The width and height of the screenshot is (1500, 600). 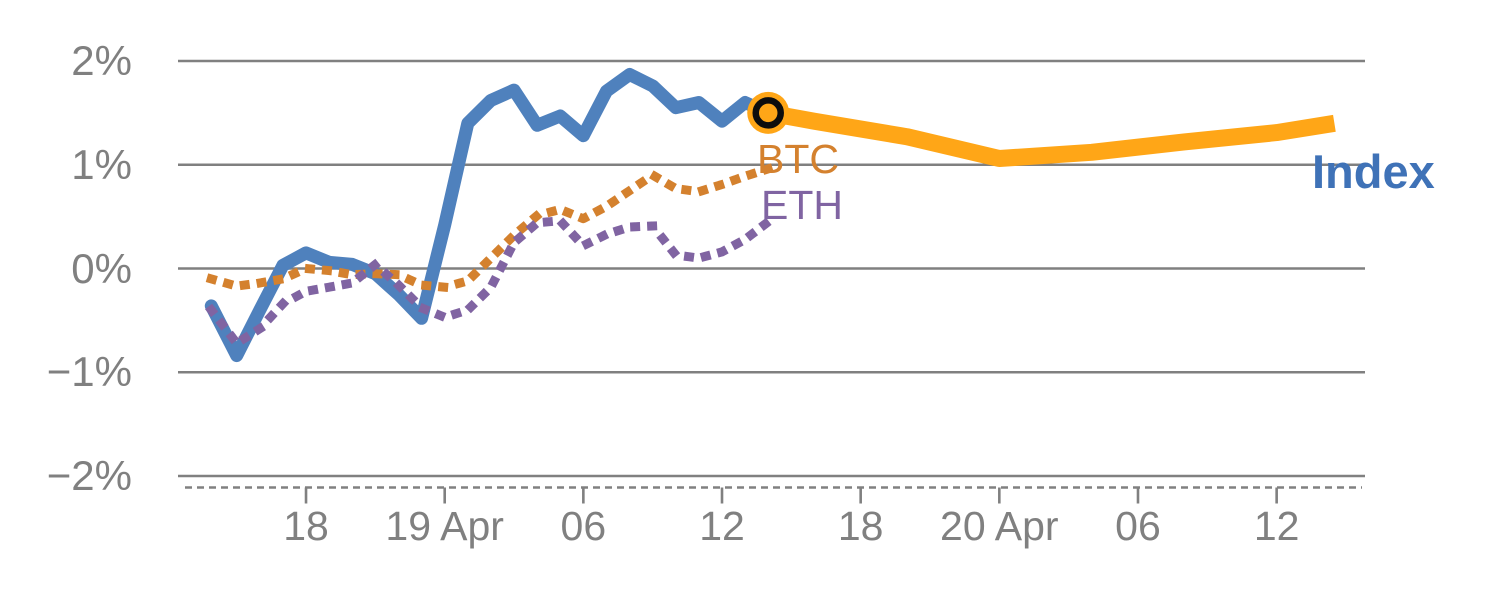 What do you see at coordinates (802, 205) in the screenshot?
I see `eth-series-label: ETH` at bounding box center [802, 205].